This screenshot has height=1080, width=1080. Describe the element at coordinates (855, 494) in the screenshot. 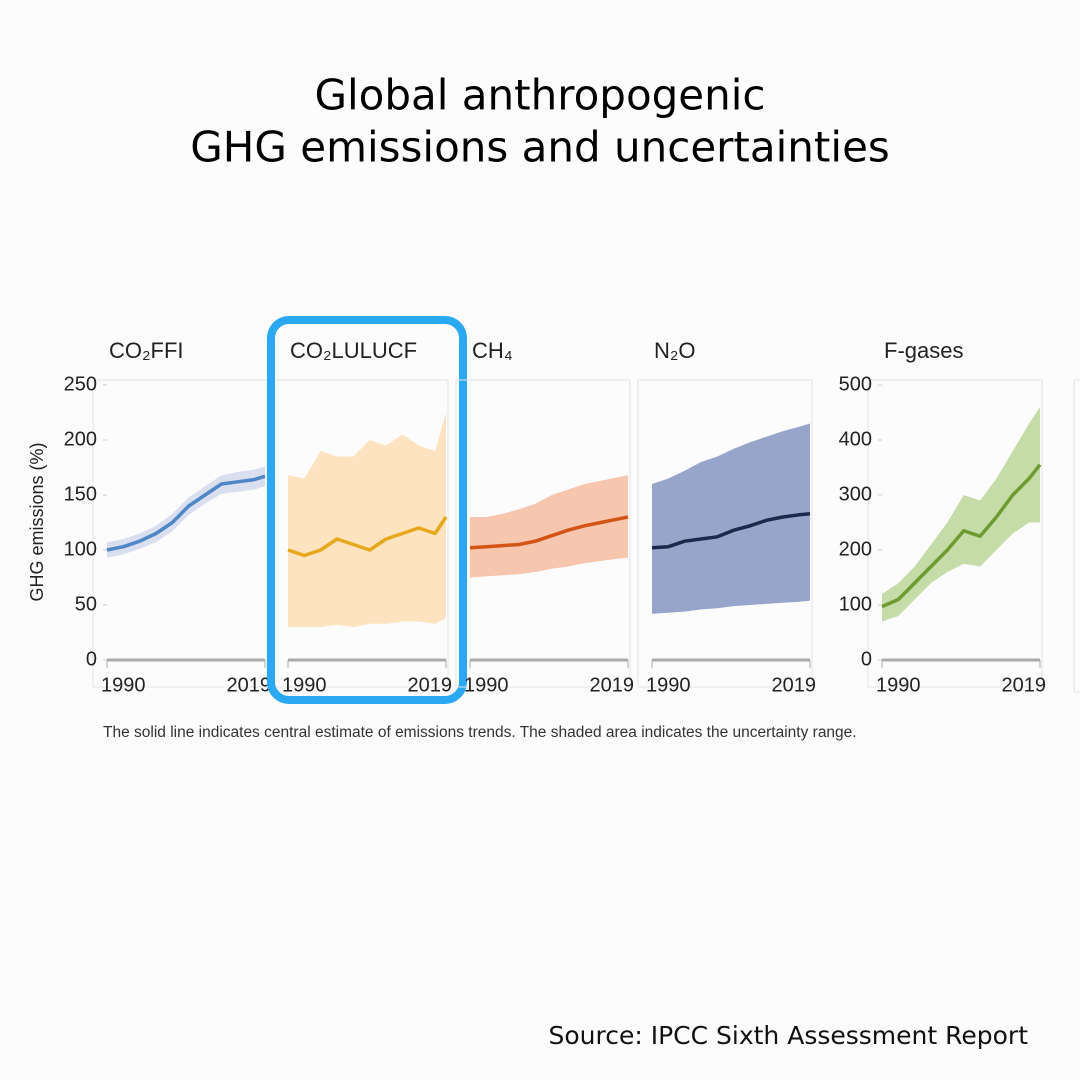

I see `y-tick-label: 300` at that location.